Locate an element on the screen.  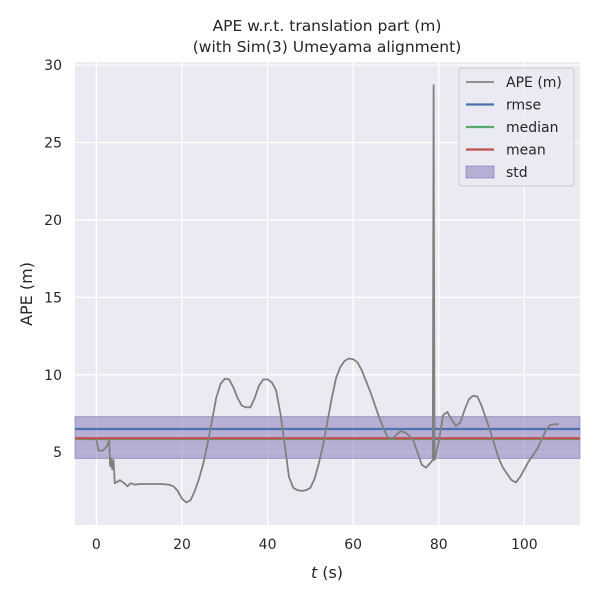
legend: APE (m) rmse median mean std is located at coordinates (516, 127).